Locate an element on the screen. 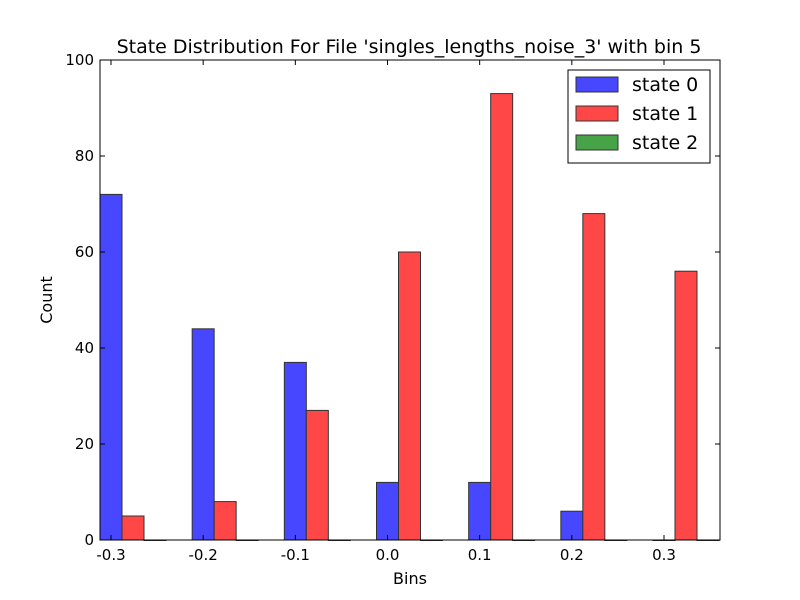 This screenshot has width=800, height=600. bar-state-1-0.1 is located at coordinates (502, 317).